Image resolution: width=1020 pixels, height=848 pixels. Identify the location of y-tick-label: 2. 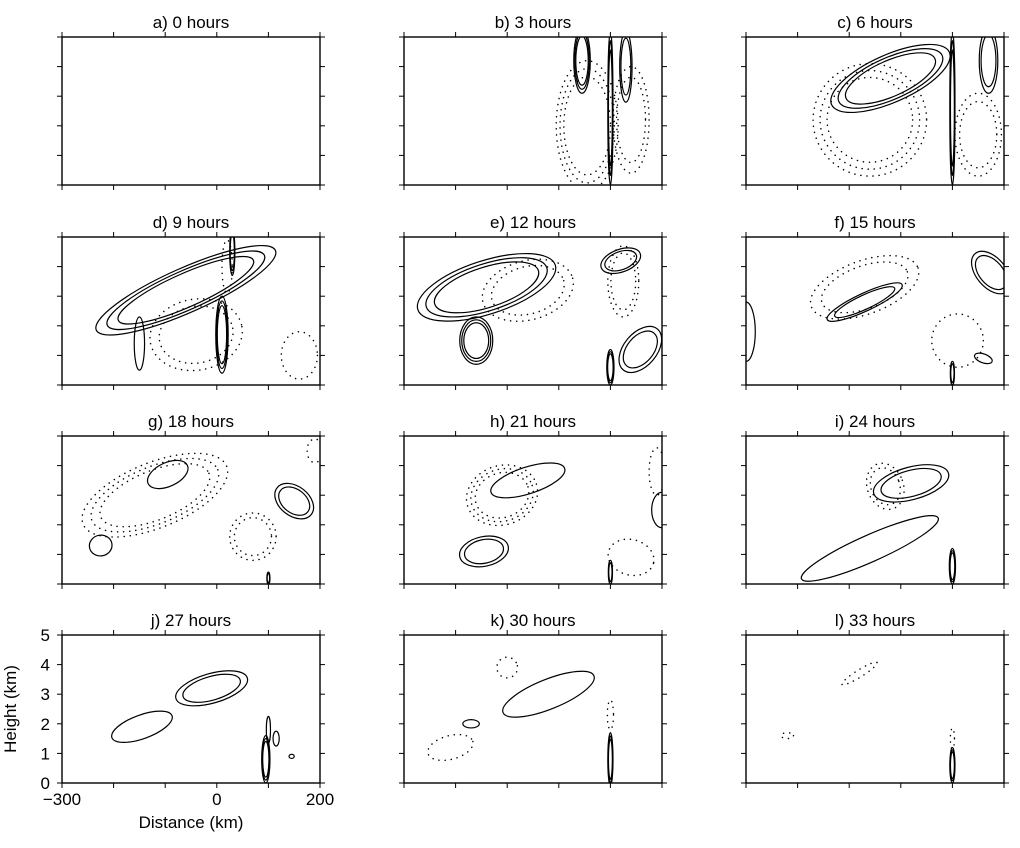
(45, 724).